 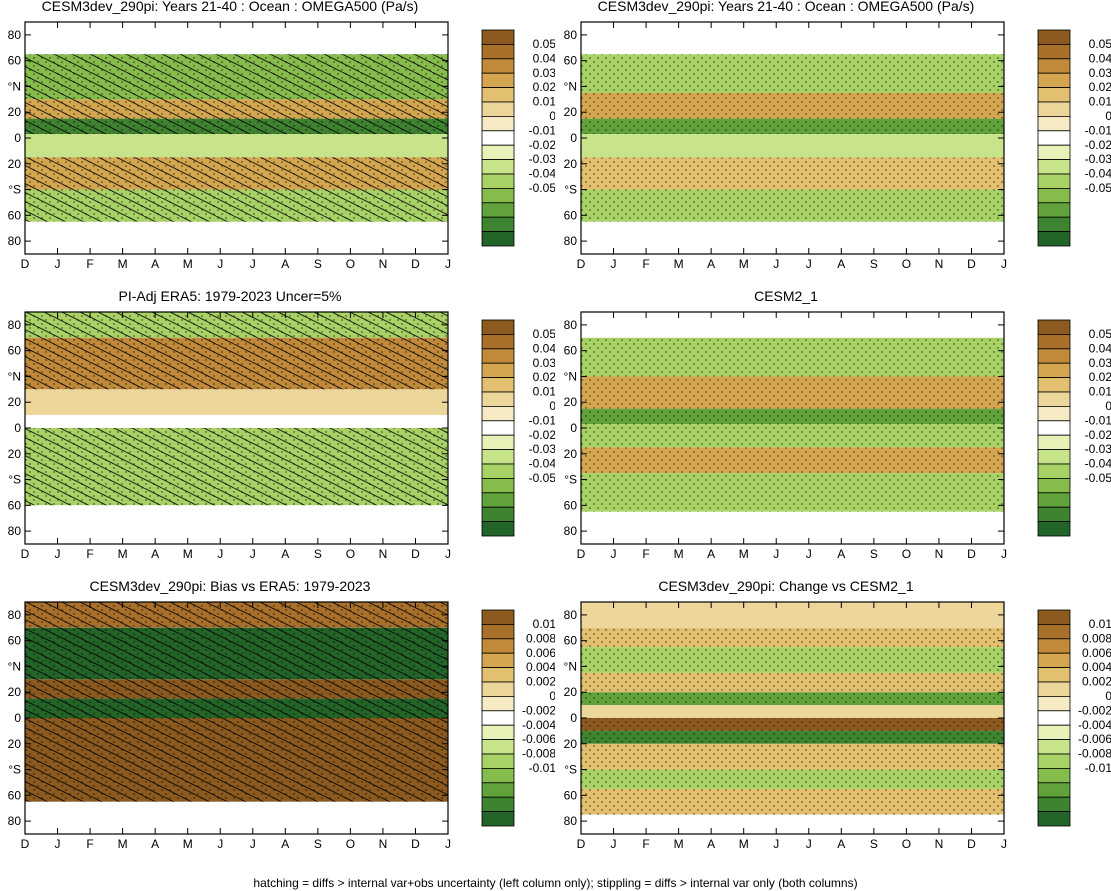 What do you see at coordinates (540, 682) in the screenshot?
I see `colorbar-label: 0.002` at bounding box center [540, 682].